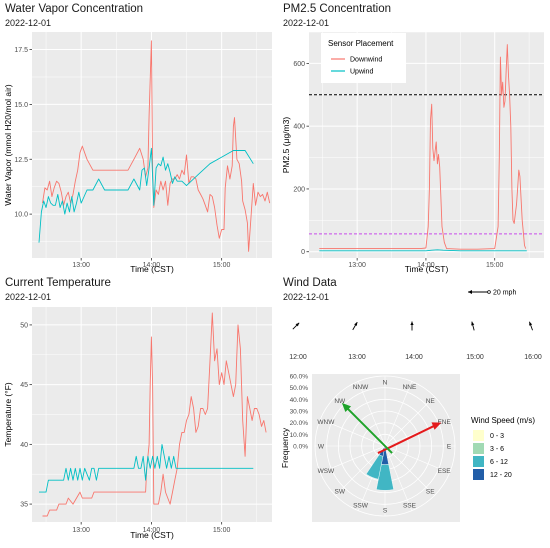  Describe the element at coordinates (24, 325) in the screenshot. I see `temp-y-tick-label: 50` at that location.